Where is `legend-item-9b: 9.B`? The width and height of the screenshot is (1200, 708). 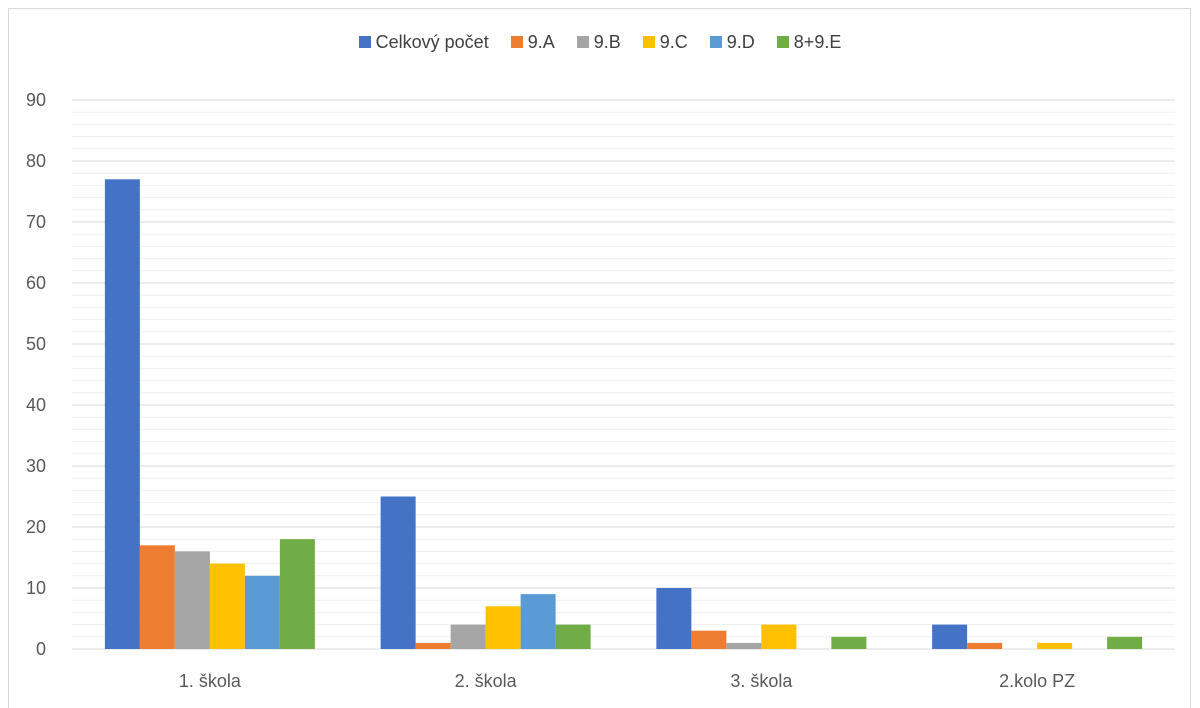
legend-item-9b: 9.B is located at coordinates (598, 42).